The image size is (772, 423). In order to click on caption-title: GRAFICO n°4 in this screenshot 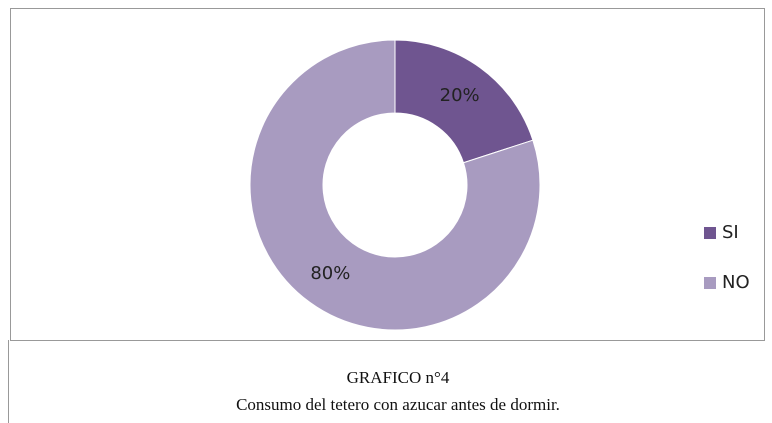, I will do `click(398, 377)`.